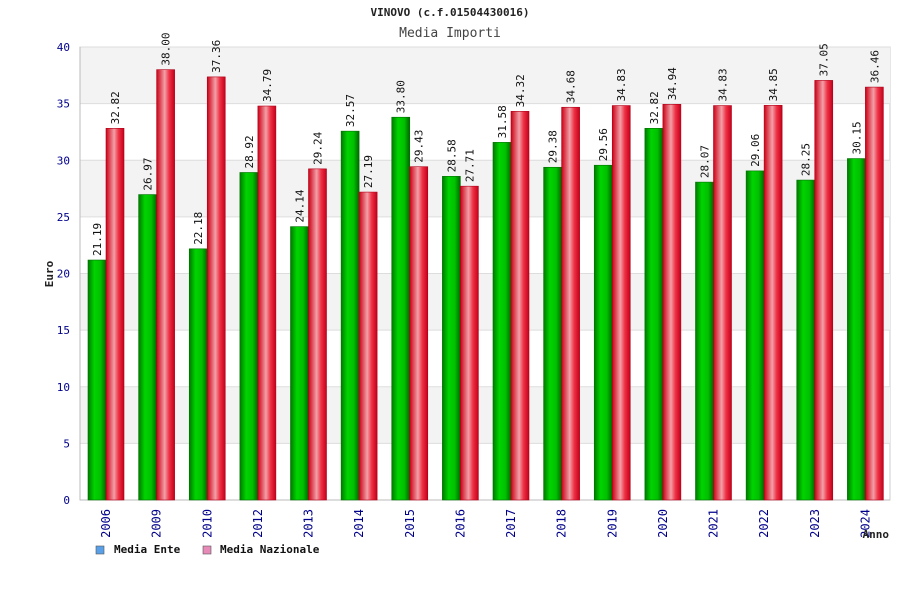 This screenshot has width=900, height=600. Describe the element at coordinates (63, 217) in the screenshot. I see `y-tick-label: 25` at that location.